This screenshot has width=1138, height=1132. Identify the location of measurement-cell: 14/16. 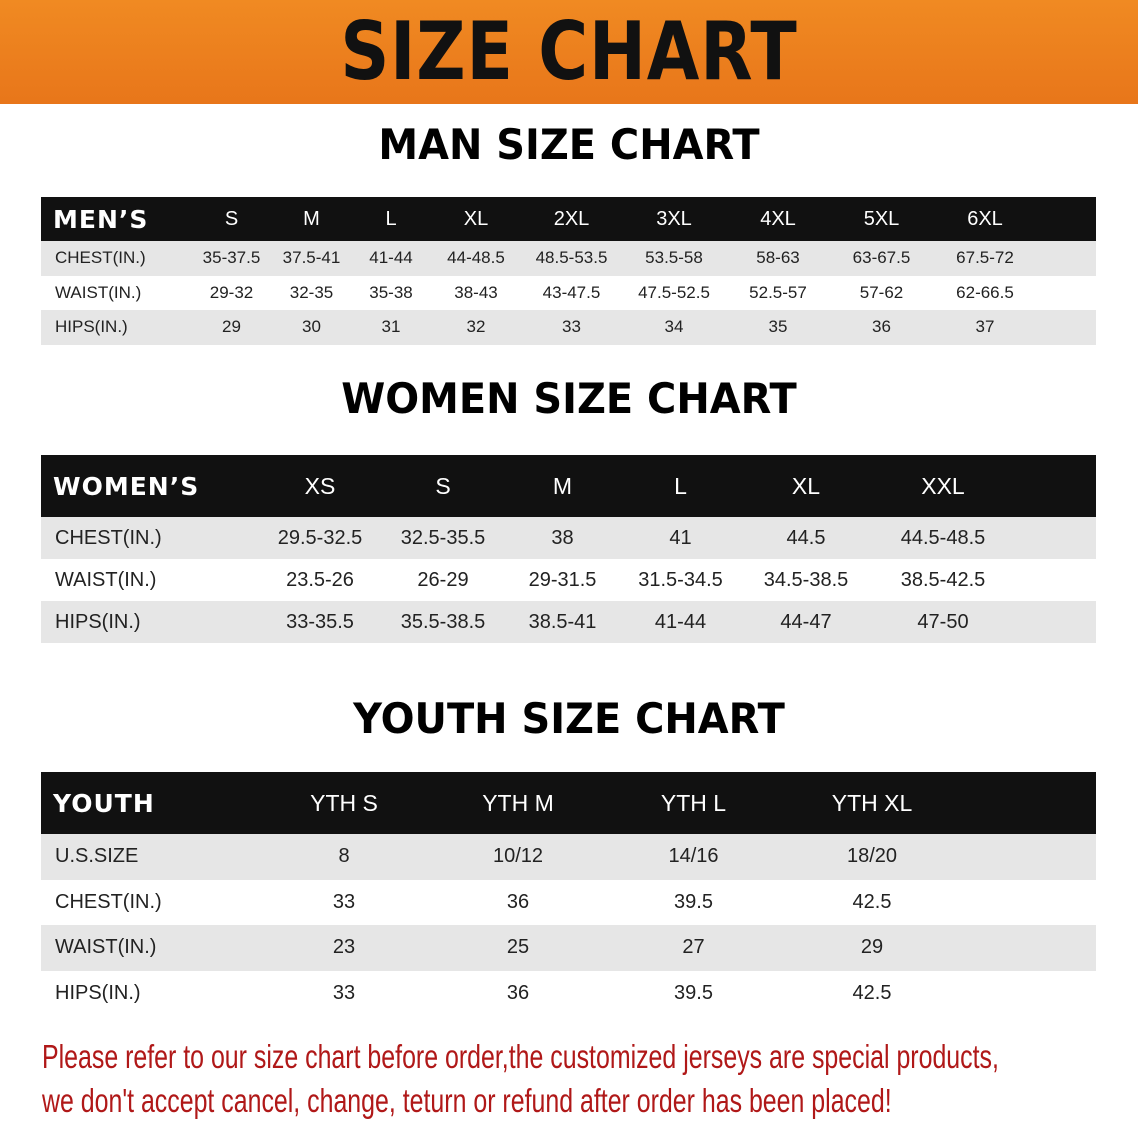
(693, 857).